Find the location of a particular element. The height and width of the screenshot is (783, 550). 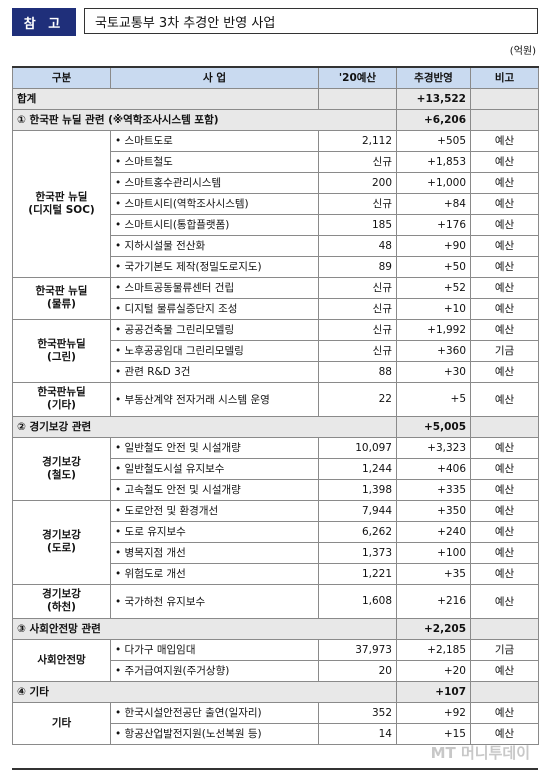

table-row: • 일반철도시설 유지보수 1,244 +406 예산 is located at coordinates (276, 468).